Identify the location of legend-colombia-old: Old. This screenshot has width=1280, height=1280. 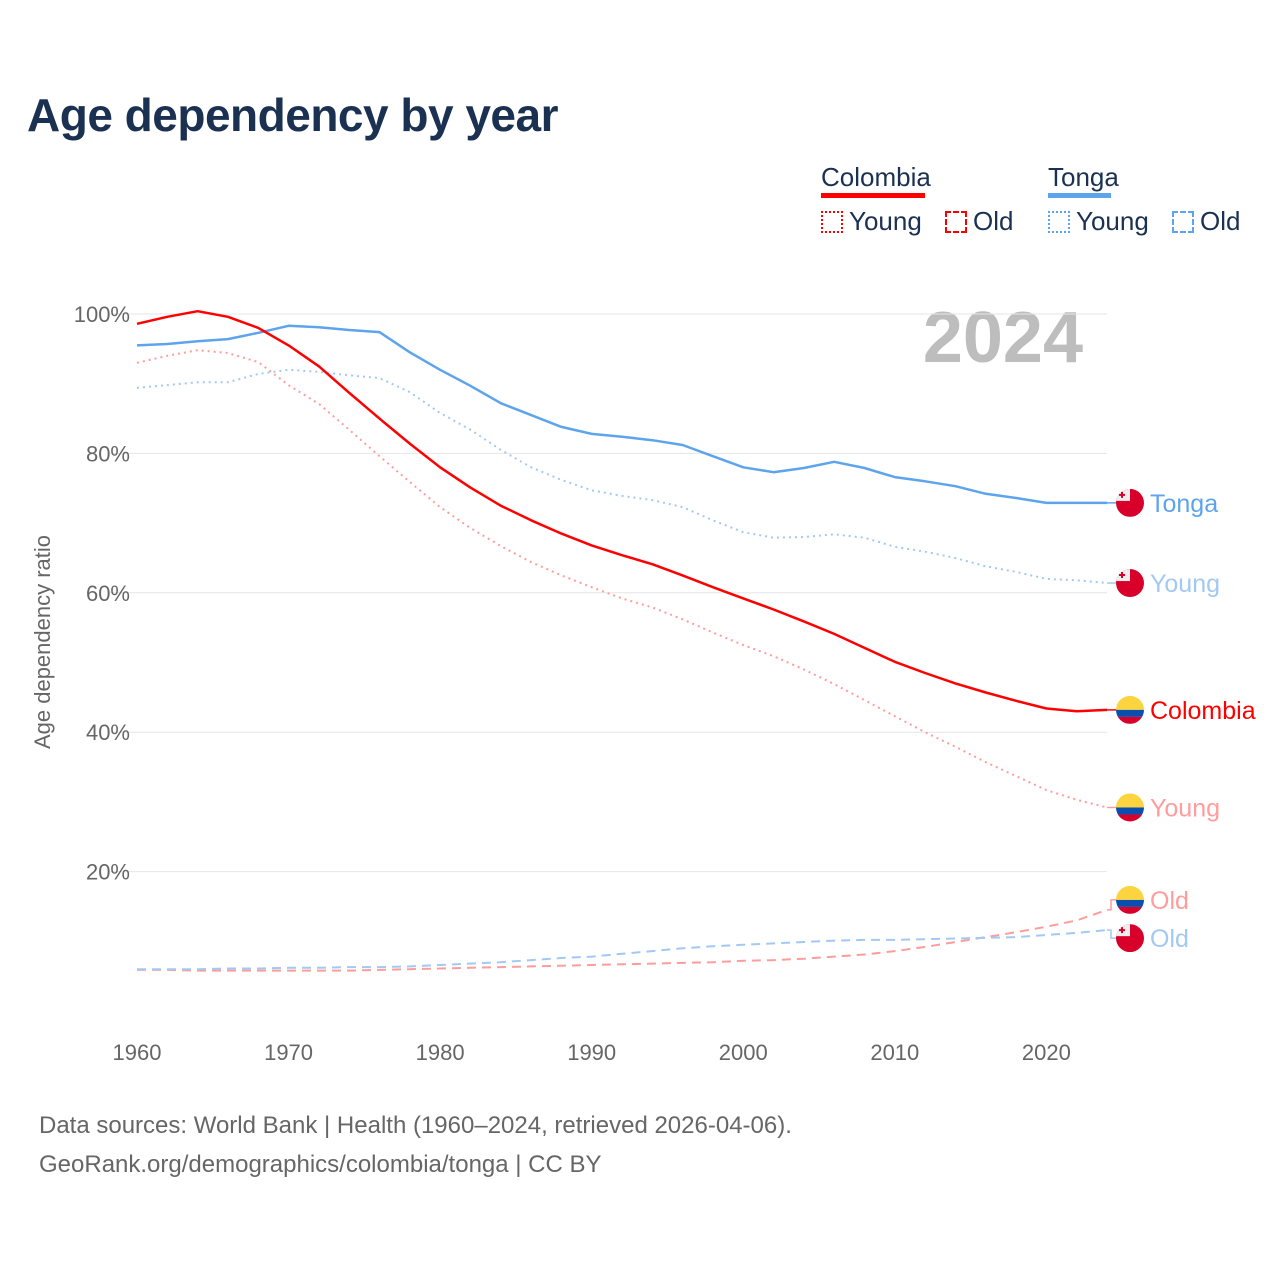
(979, 221).